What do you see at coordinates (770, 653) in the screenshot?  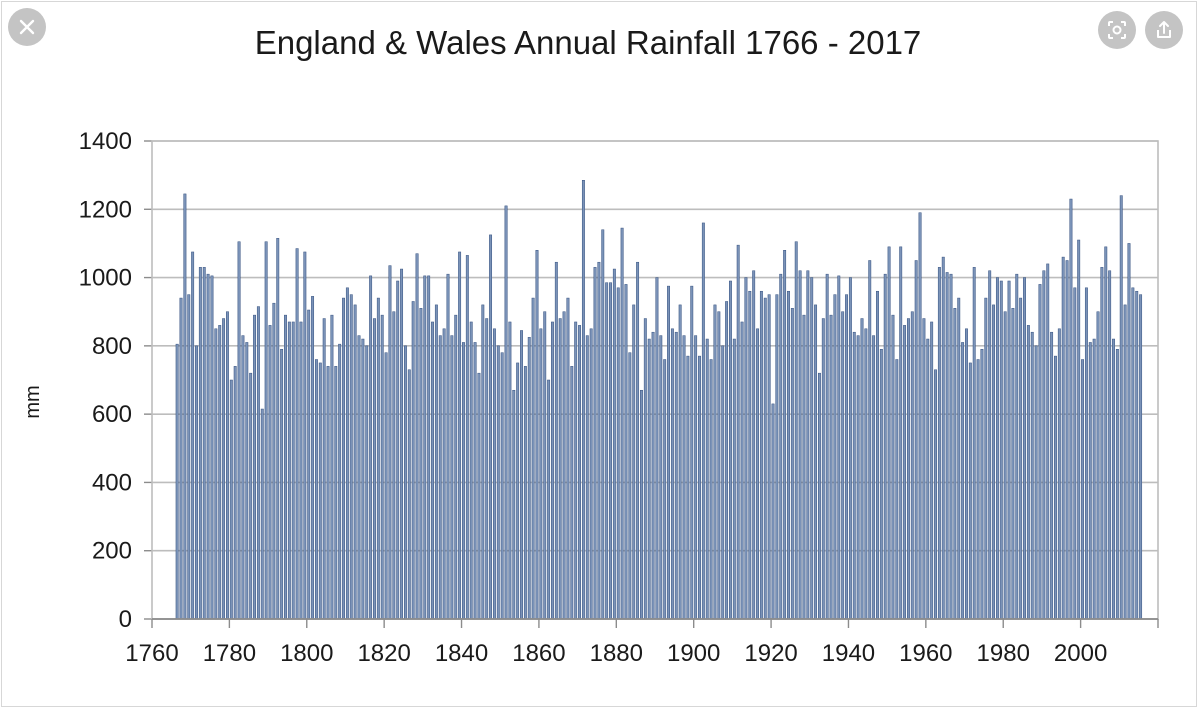 I see `x-tick-label: 1920` at bounding box center [770, 653].